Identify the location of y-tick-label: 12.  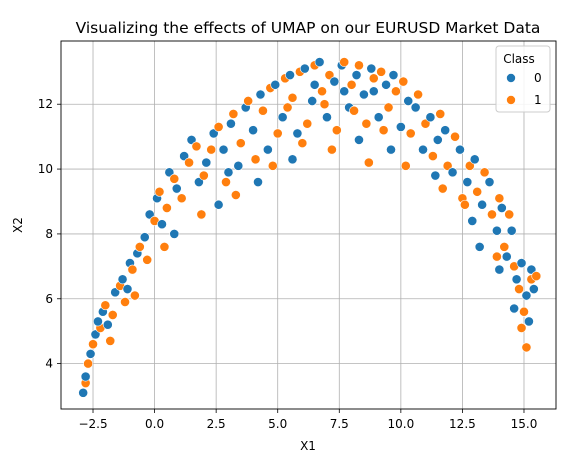
(45, 104).